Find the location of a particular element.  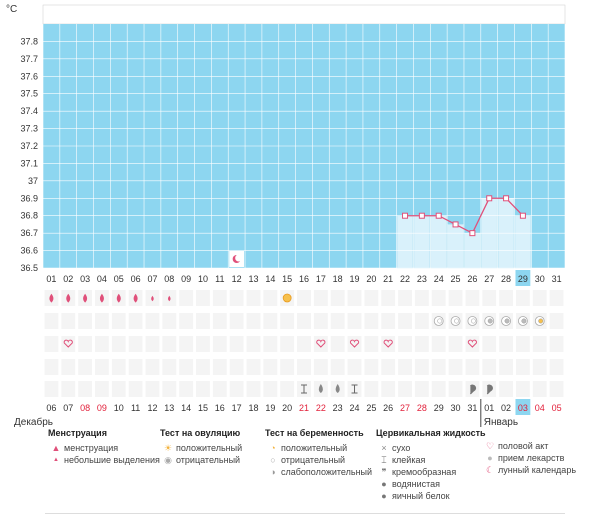

x-tick-label: 25 is located at coordinates (456, 279).